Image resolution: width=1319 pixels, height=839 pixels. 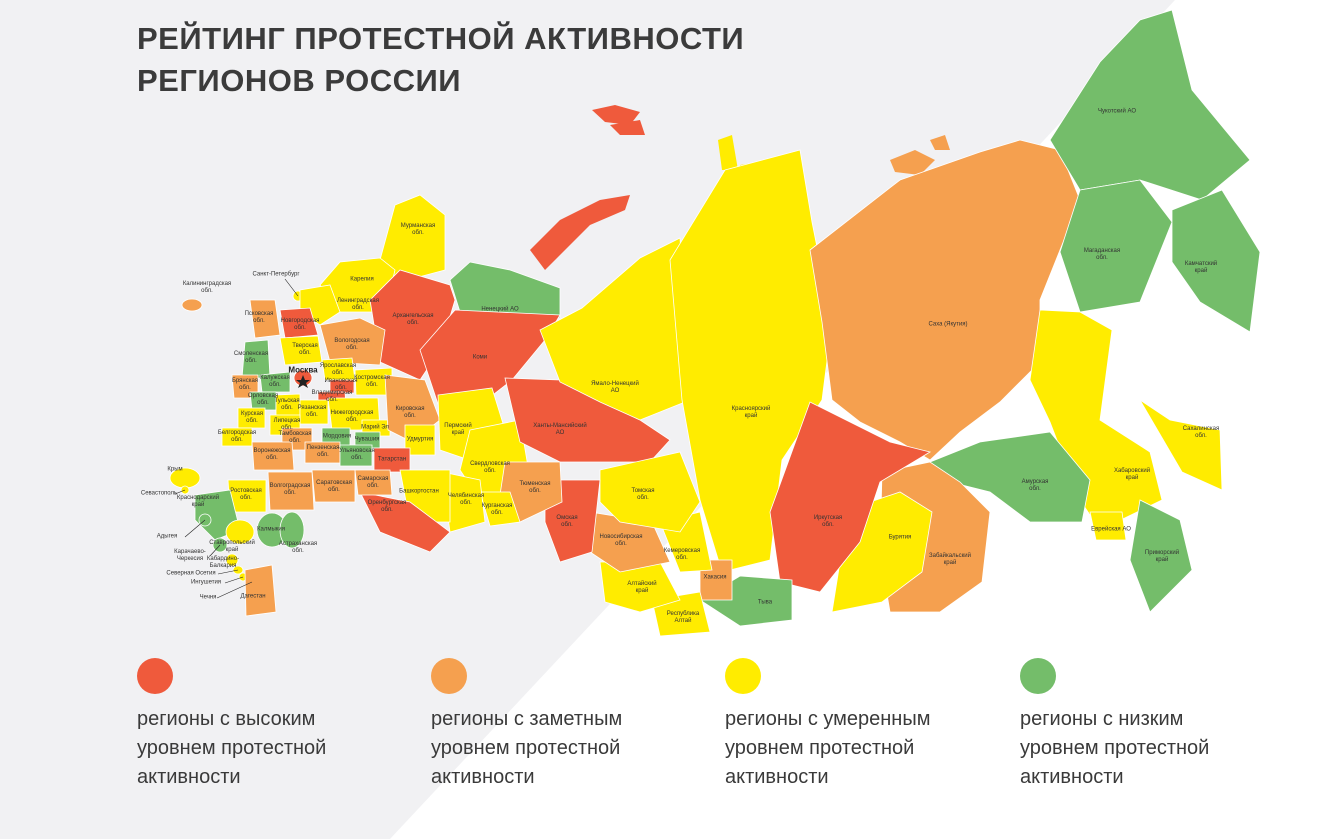 I want to click on region-label: Курганская обл., so click(x=497, y=509).